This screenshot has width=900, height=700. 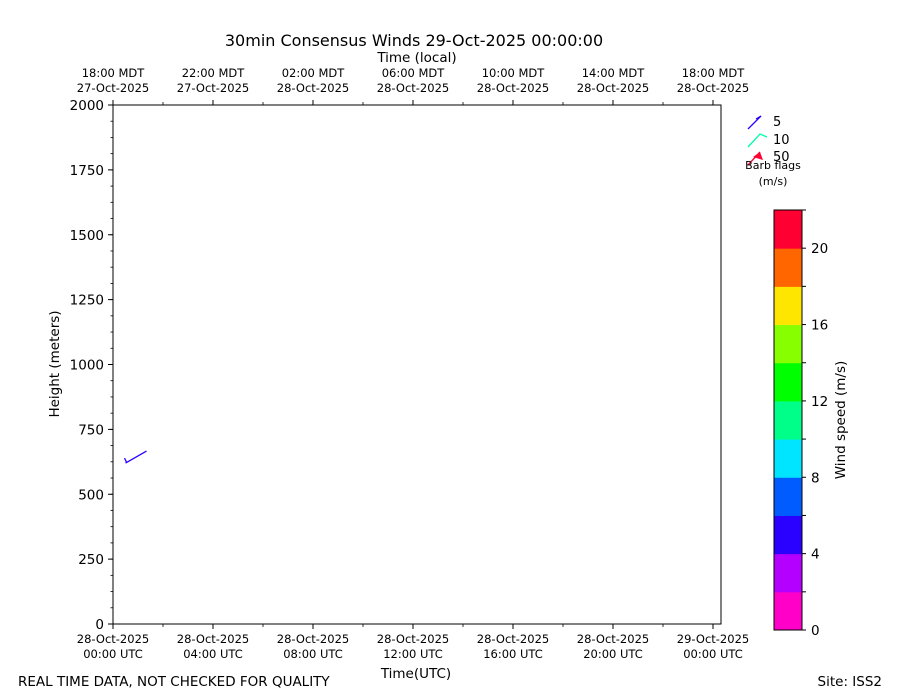 I want to click on wind-barb, so click(x=136, y=457).